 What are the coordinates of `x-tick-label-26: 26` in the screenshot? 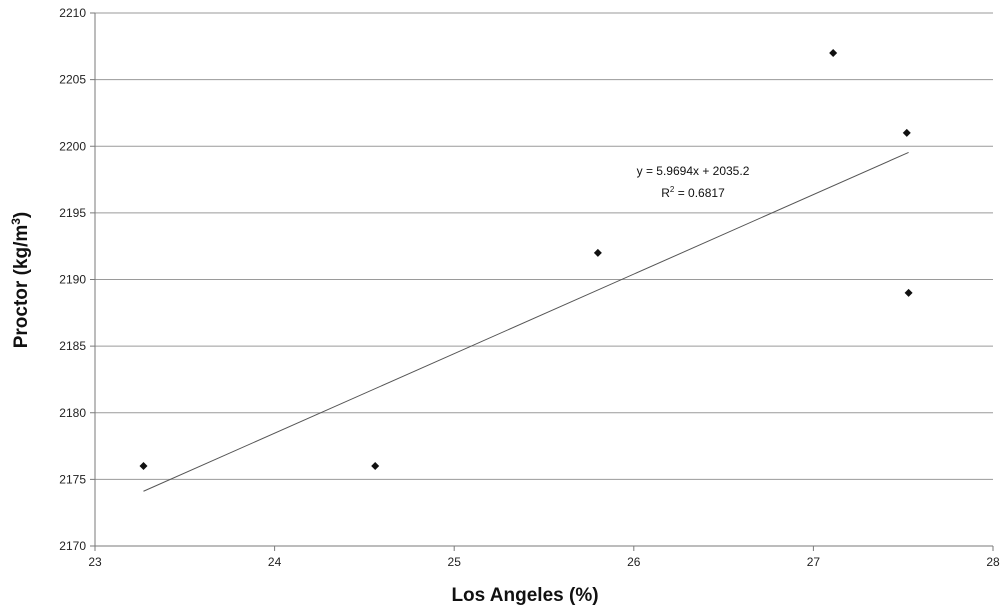 It's located at (634, 562).